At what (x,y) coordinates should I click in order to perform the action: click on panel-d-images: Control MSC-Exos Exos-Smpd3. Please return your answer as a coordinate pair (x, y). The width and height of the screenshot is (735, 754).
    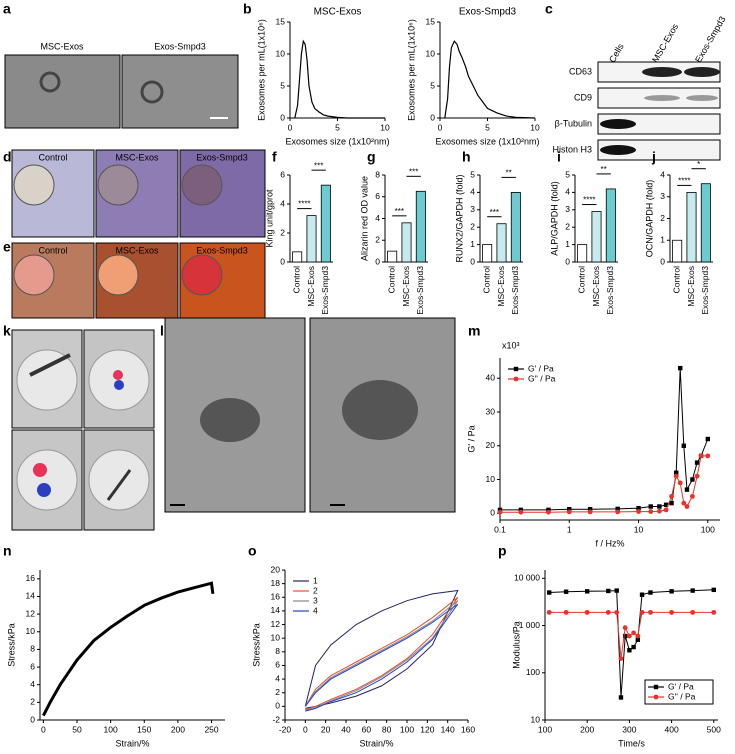
    Looking at the image, I should click on (138, 193).